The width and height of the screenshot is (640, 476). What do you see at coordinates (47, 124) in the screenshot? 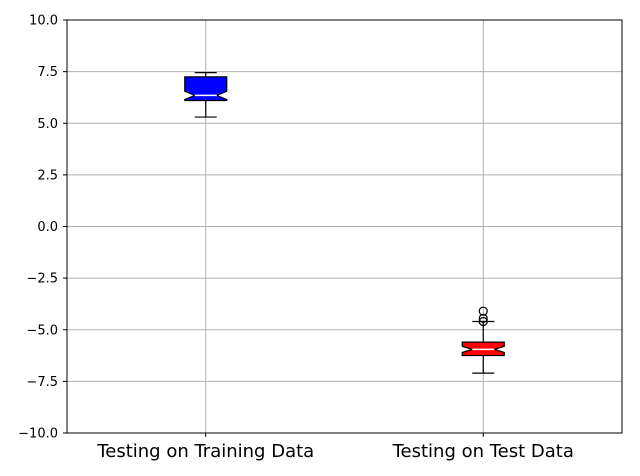
I see `y-tick-label: 5.0` at bounding box center [47, 124].